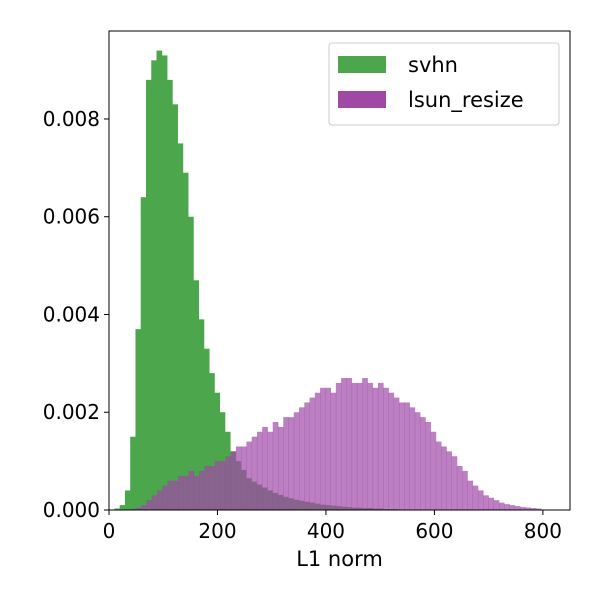  I want to click on y-tick-label: 0.000, so click(71, 510).